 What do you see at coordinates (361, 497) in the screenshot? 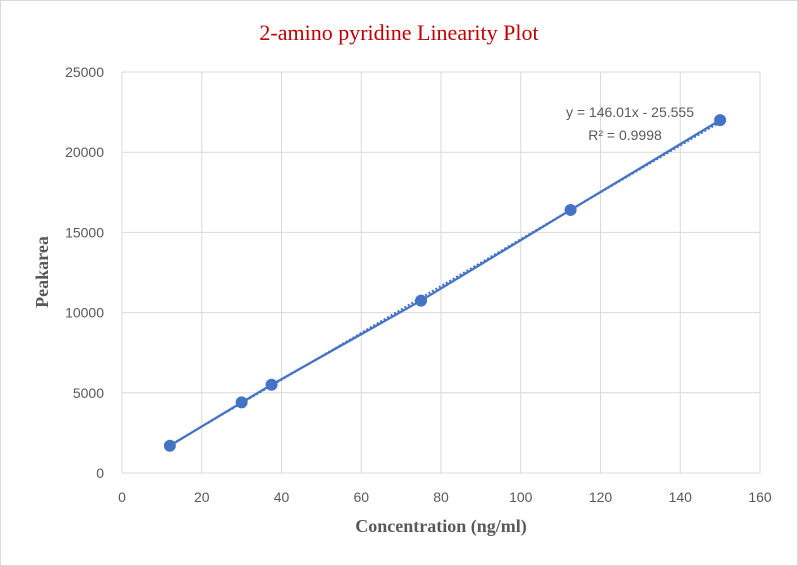
I see `x-tick-label: 60` at bounding box center [361, 497].